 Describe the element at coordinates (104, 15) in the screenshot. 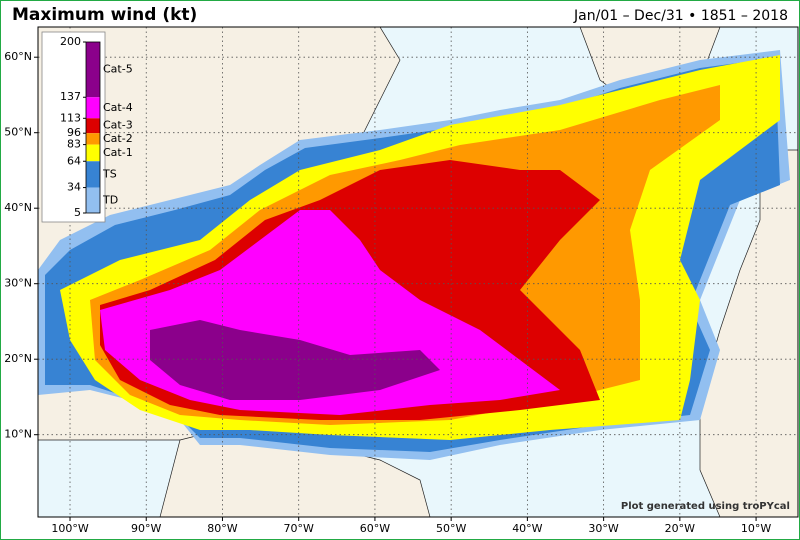

I see `title: Maximum wind (kt)` at that location.